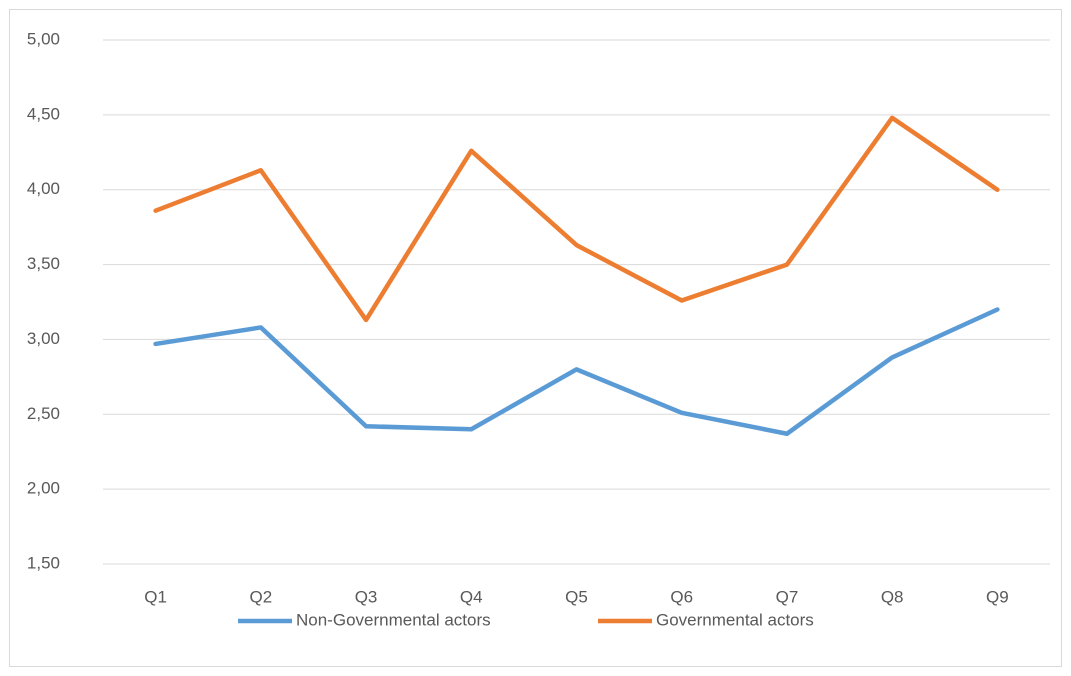 This screenshot has height=676, width=1071. I want to click on legend-label: Non-Governmental actors, so click(393, 619).